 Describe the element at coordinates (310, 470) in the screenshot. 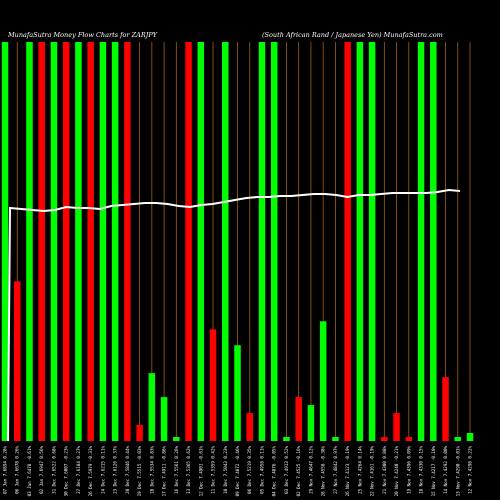

I see `x-tick-label: 29 Nov 7.4647 0.12%` at that location.